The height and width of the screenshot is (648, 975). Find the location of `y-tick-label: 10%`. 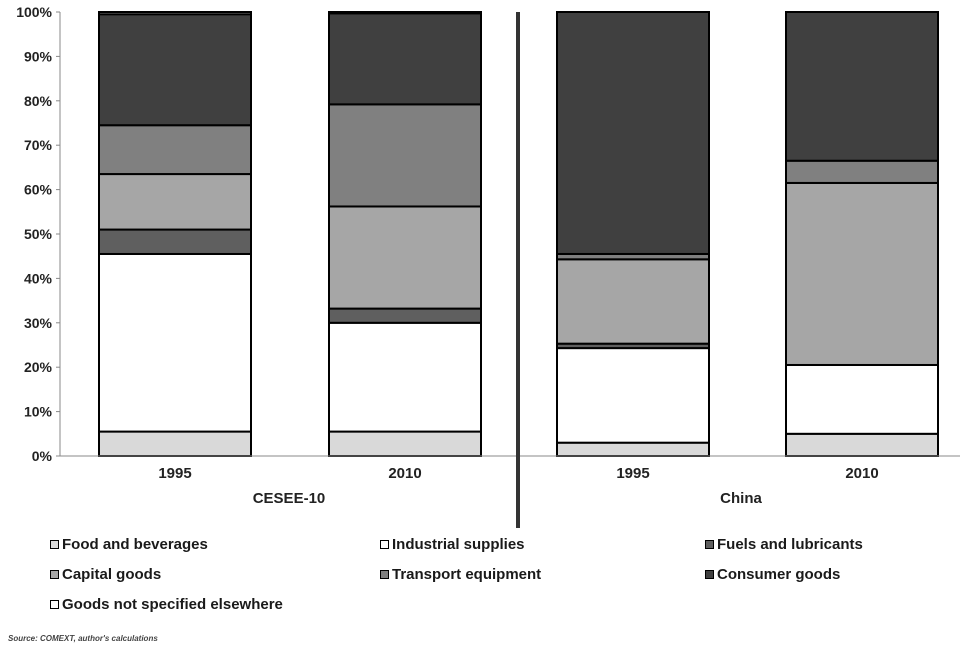

y-tick-label: 10% is located at coordinates (38, 412).